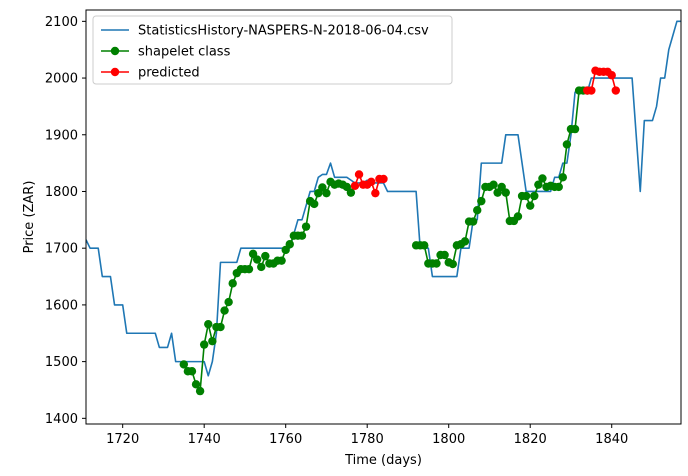 The width and height of the screenshot is (688, 476). What do you see at coordinates (122, 439) in the screenshot?
I see `x-tick-label: 1720` at bounding box center [122, 439].